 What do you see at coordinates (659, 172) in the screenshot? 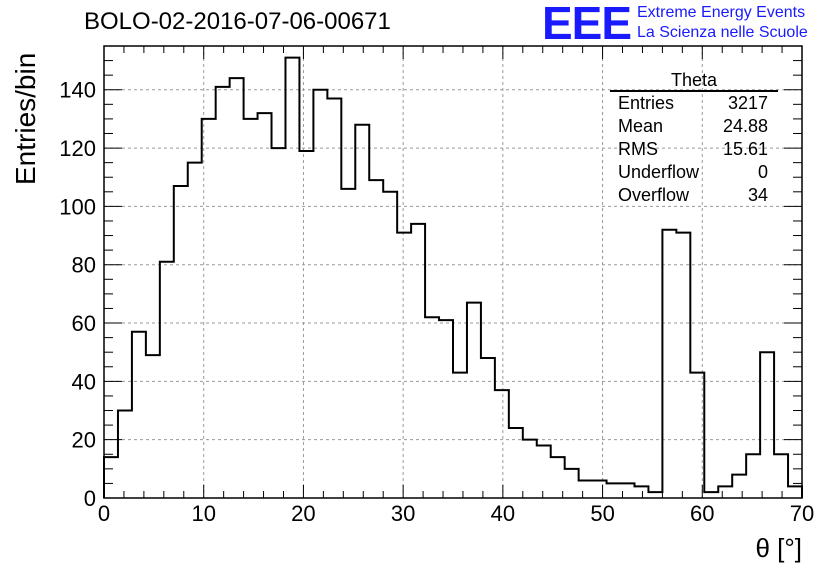
I see `stats-label: Underflow` at bounding box center [659, 172].